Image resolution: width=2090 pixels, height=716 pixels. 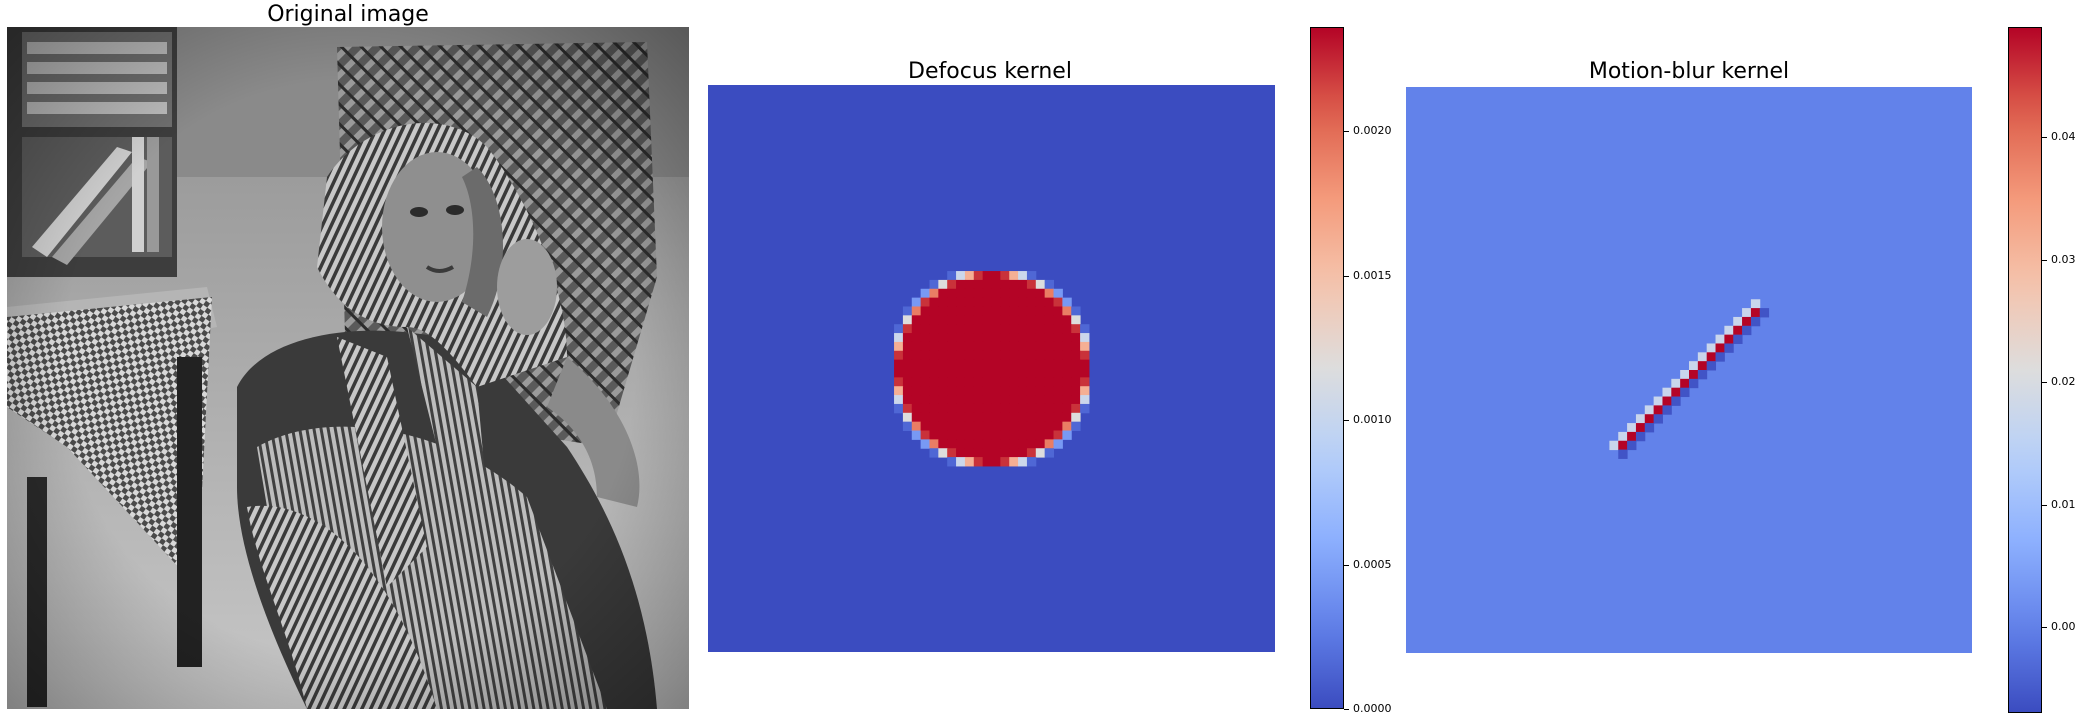 I want to click on motion-blur-colorbar-ticks: 0.00 0.01 0.02 0.03 0.04, so click(x=2066, y=370).